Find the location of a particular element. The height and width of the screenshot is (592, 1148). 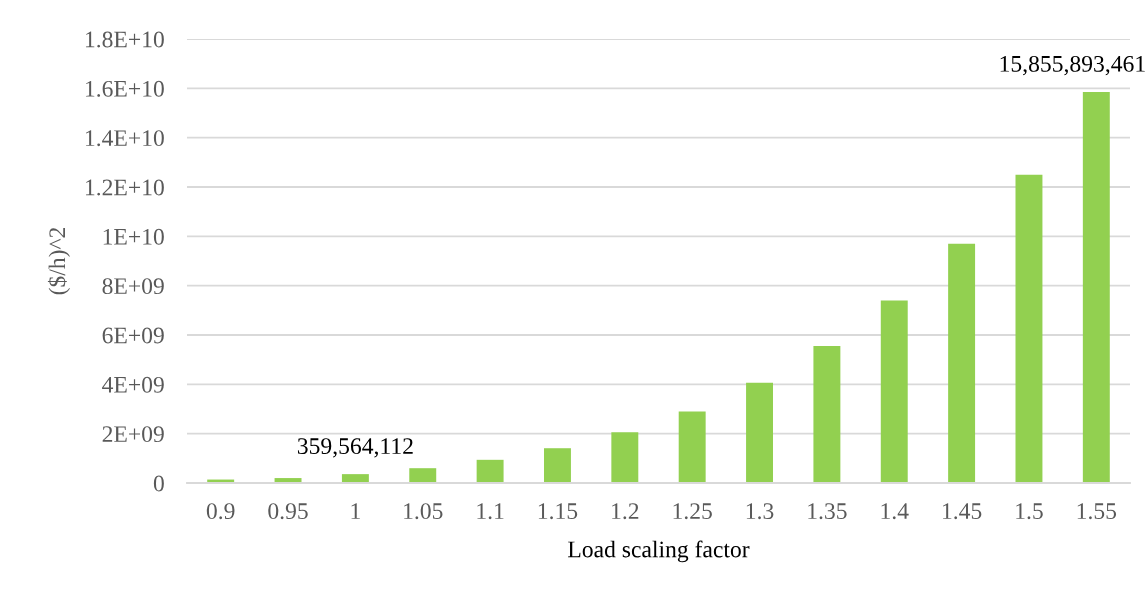

x-axis-title: Load scaling factor is located at coordinates (659, 551).